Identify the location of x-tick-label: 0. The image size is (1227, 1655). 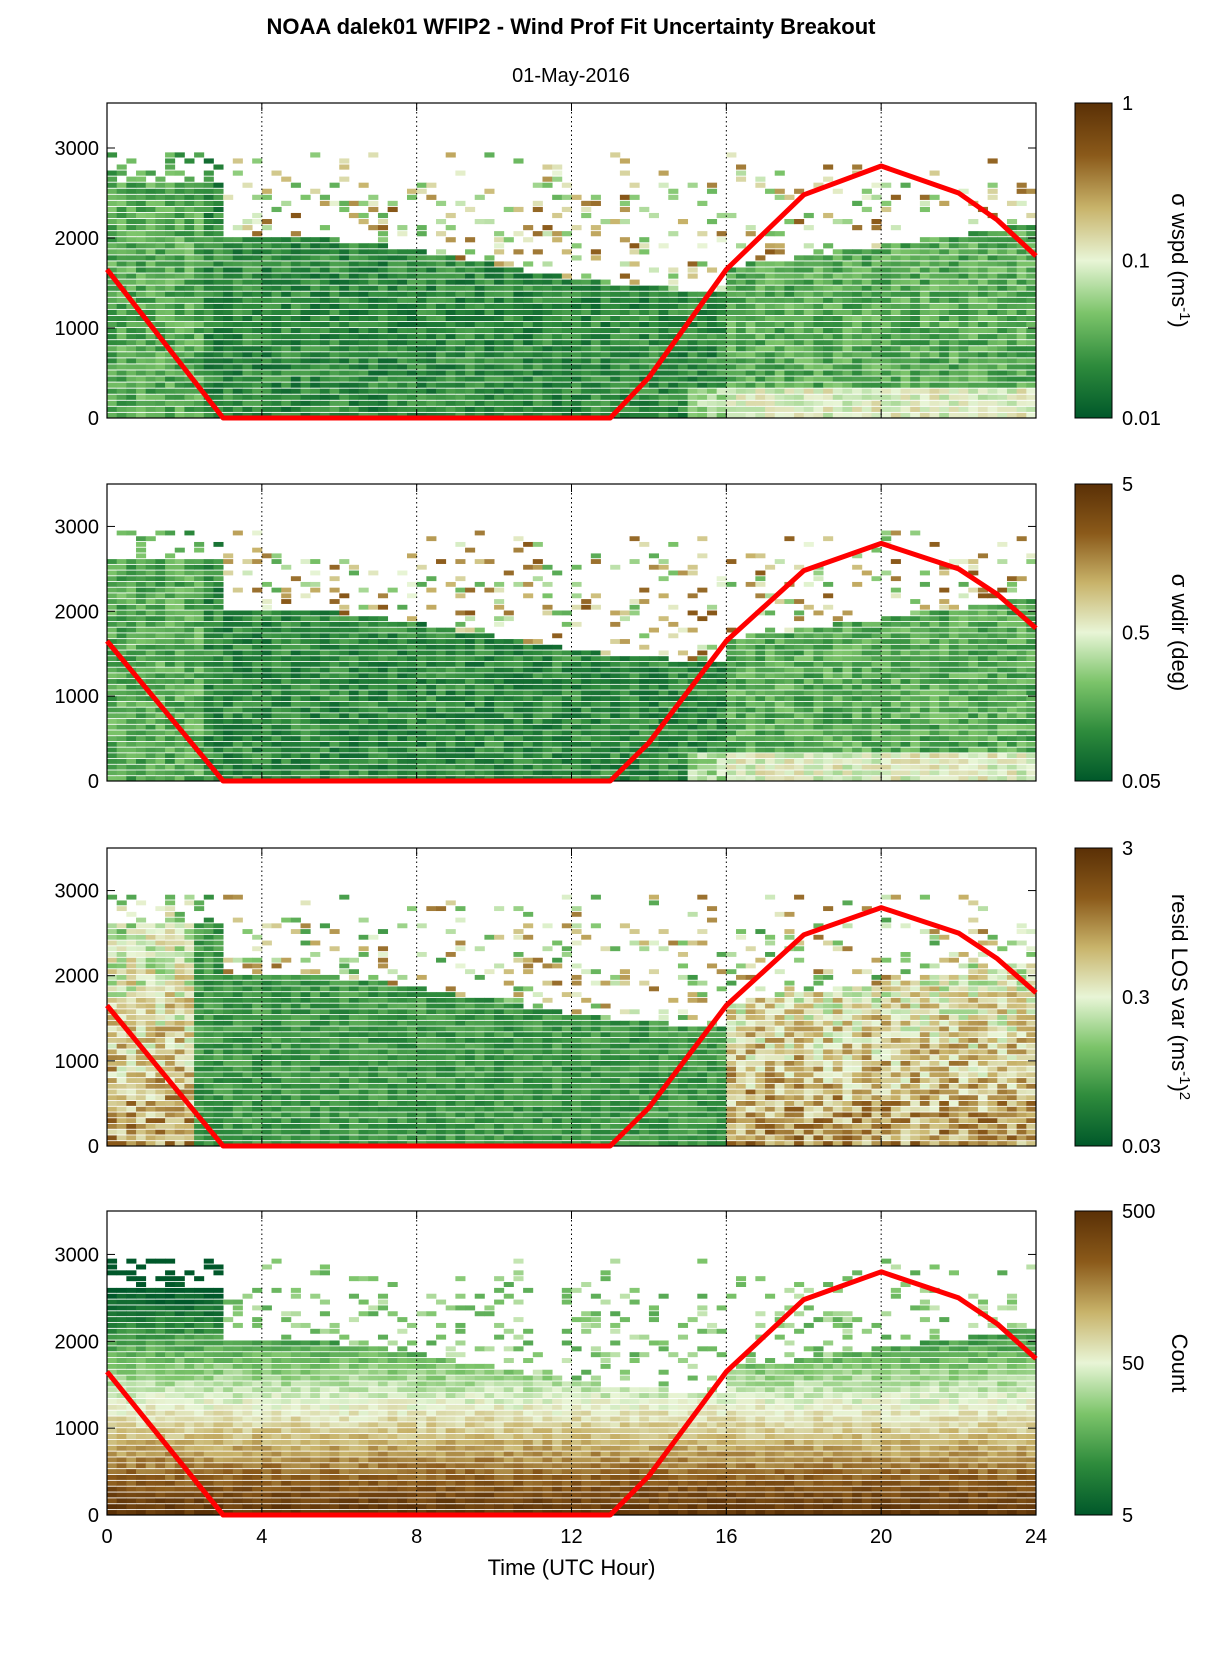
(106, 1537).